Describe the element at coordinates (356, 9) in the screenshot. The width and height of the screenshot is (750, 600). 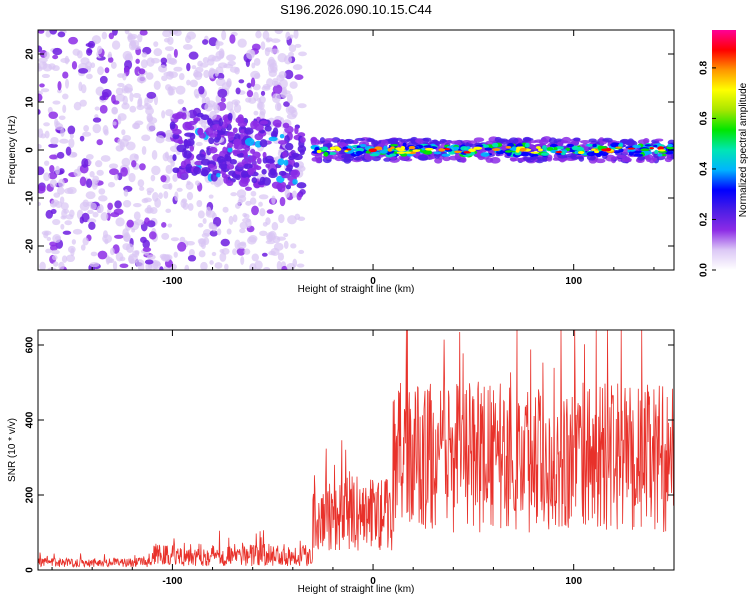
I see `figure-title: S196.2026.090.10.15.C44` at that location.